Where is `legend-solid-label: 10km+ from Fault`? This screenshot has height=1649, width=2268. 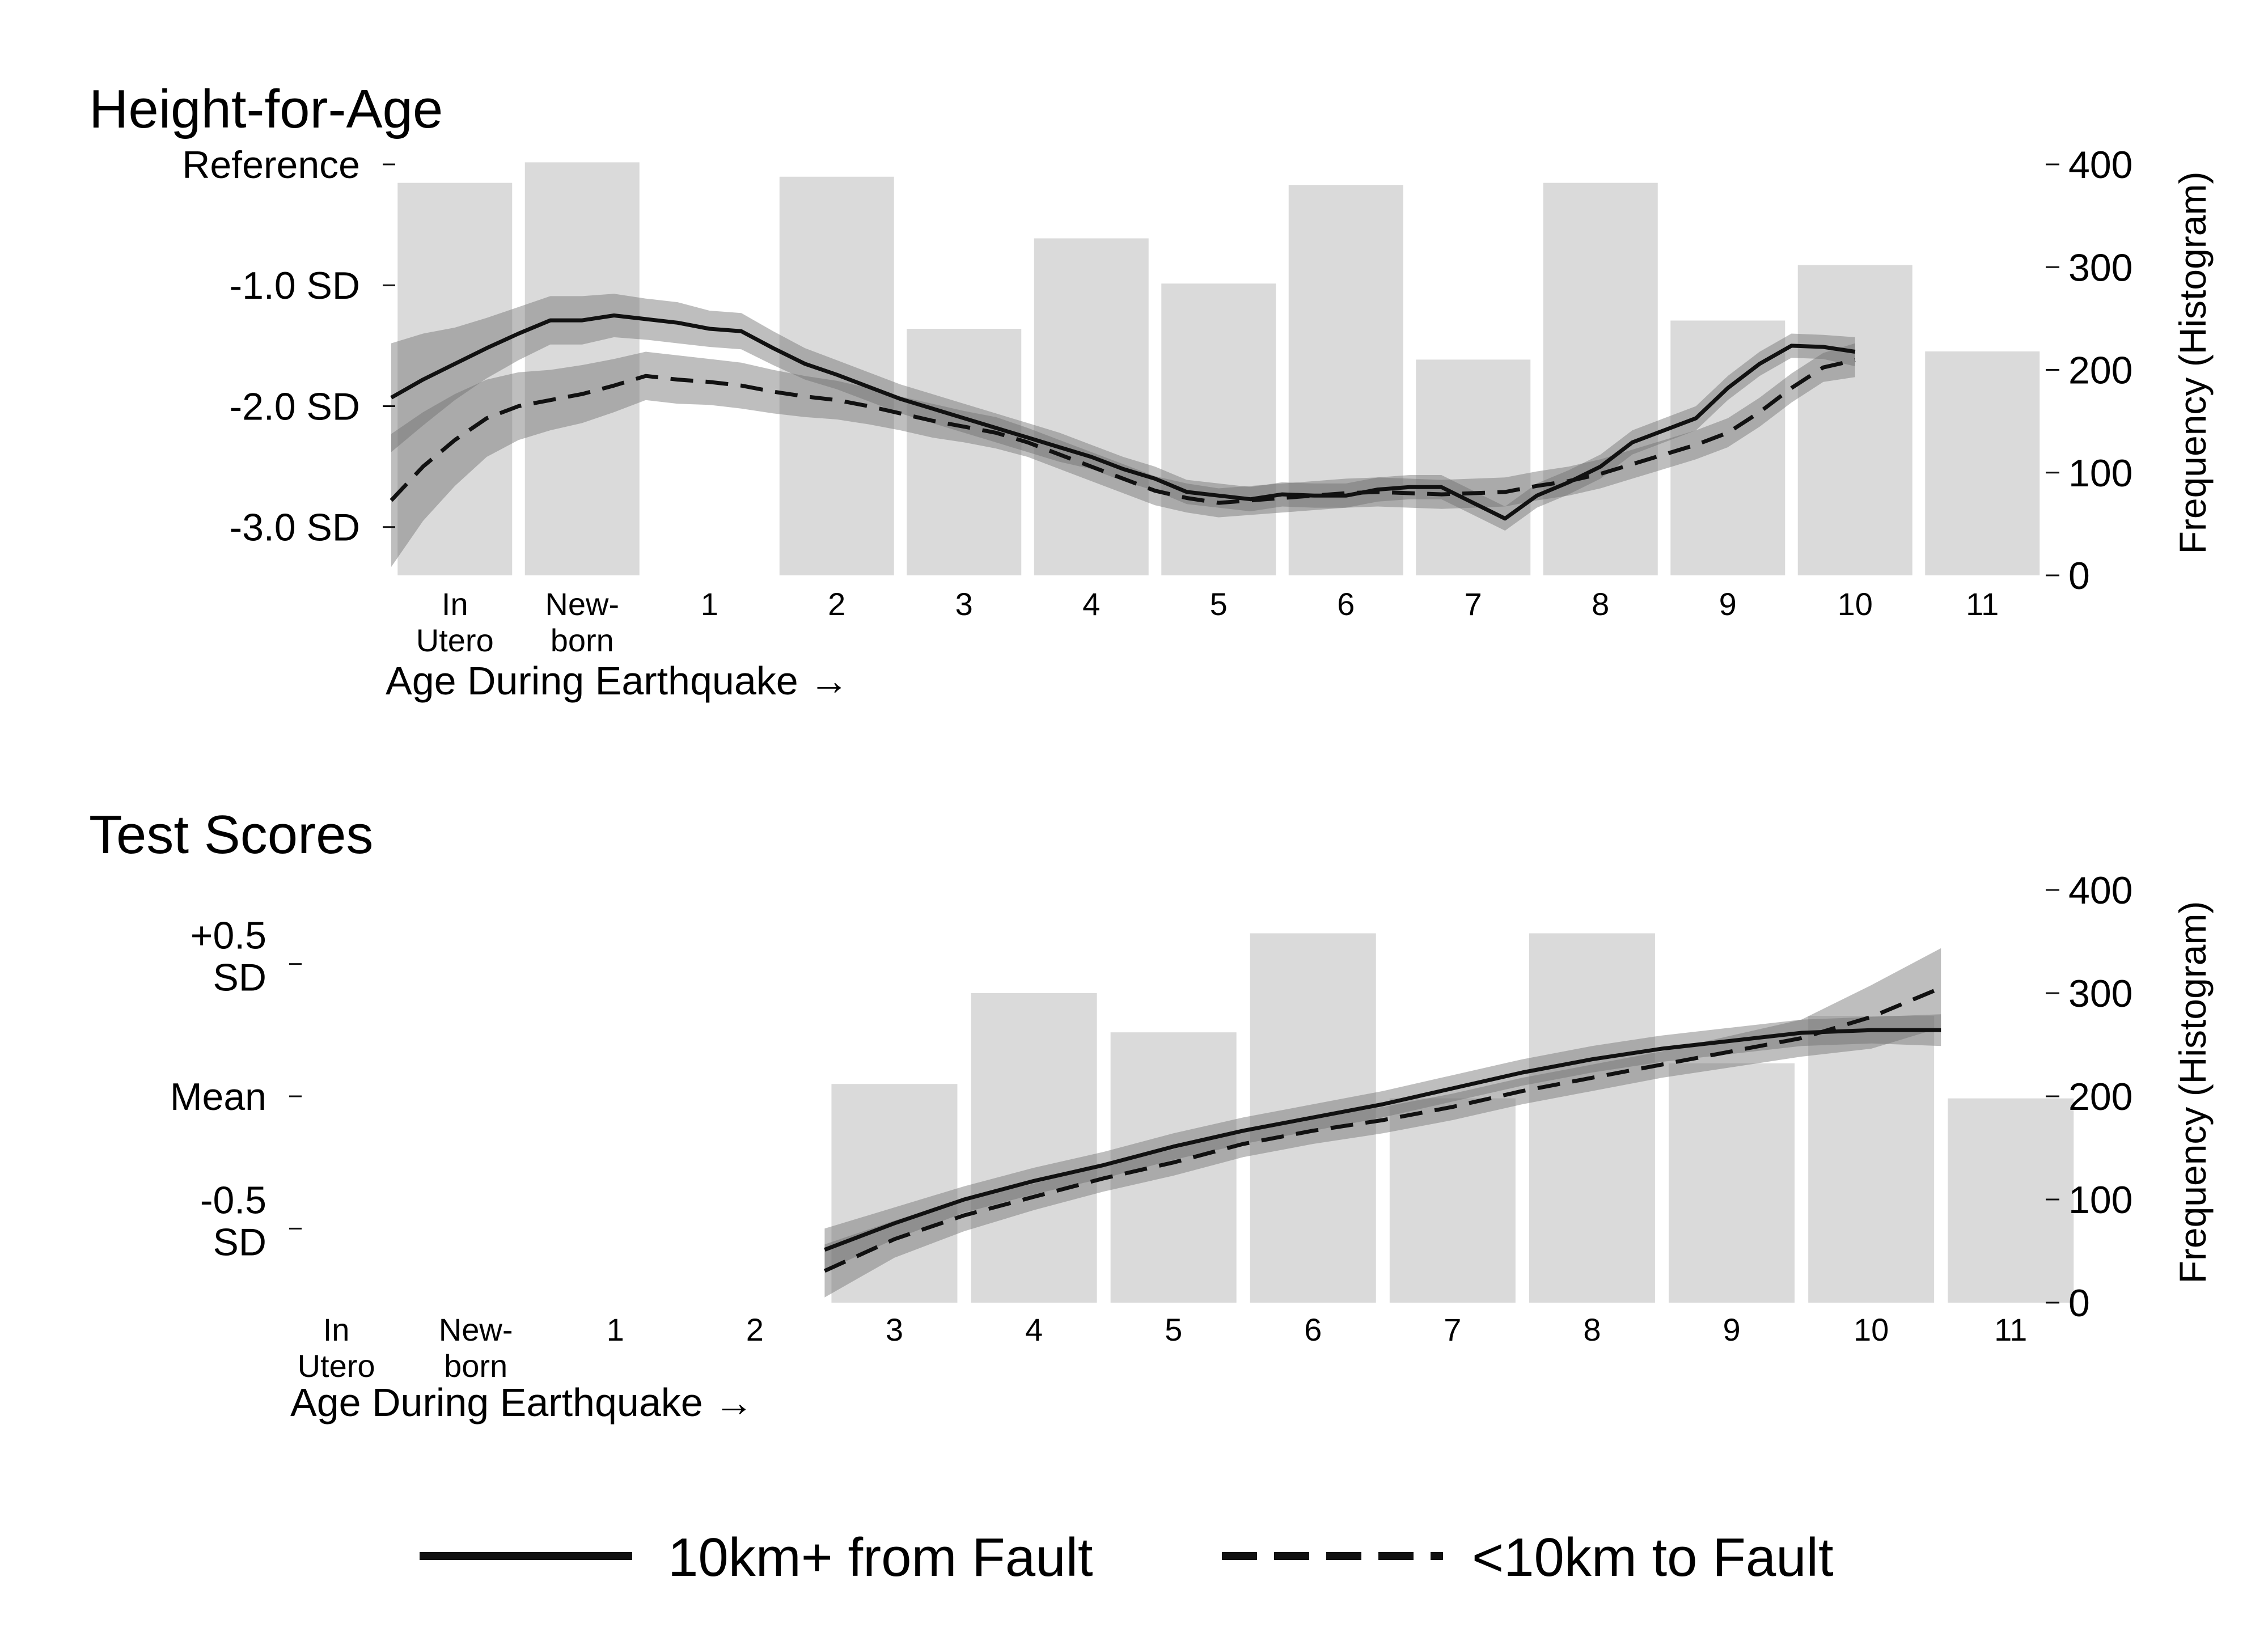
legend-solid-label: 10km+ from Fault is located at coordinates (880, 1557).